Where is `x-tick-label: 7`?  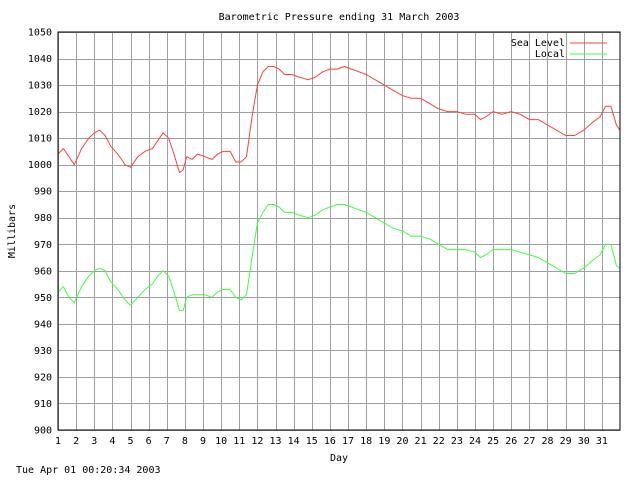 x-tick-label: 7 is located at coordinates (167, 441).